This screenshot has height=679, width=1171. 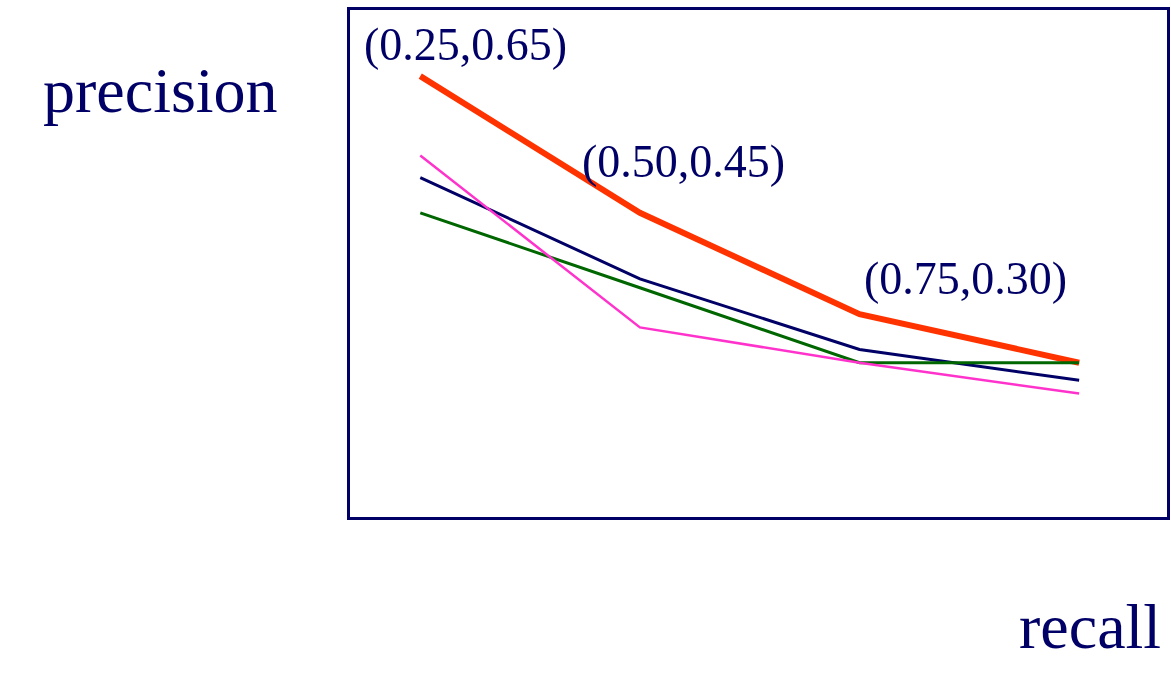 What do you see at coordinates (466, 44) in the screenshot?
I see `text: (0.25,0.65)` at bounding box center [466, 44].